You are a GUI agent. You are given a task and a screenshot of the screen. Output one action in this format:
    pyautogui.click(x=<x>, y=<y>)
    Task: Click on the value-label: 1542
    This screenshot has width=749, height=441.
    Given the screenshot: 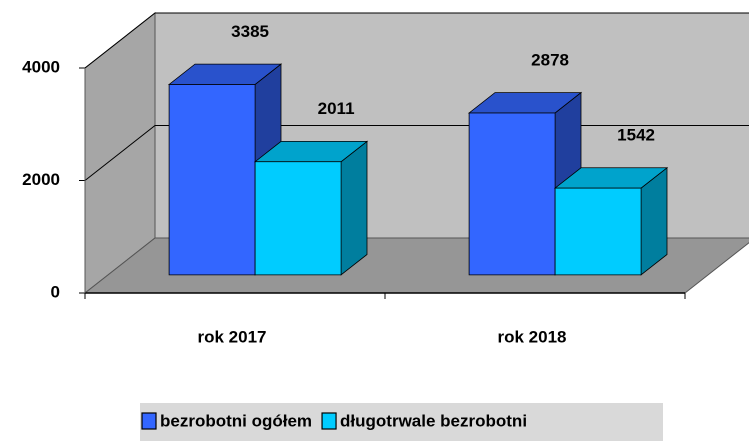 What is the action you would take?
    pyautogui.click(x=636, y=135)
    